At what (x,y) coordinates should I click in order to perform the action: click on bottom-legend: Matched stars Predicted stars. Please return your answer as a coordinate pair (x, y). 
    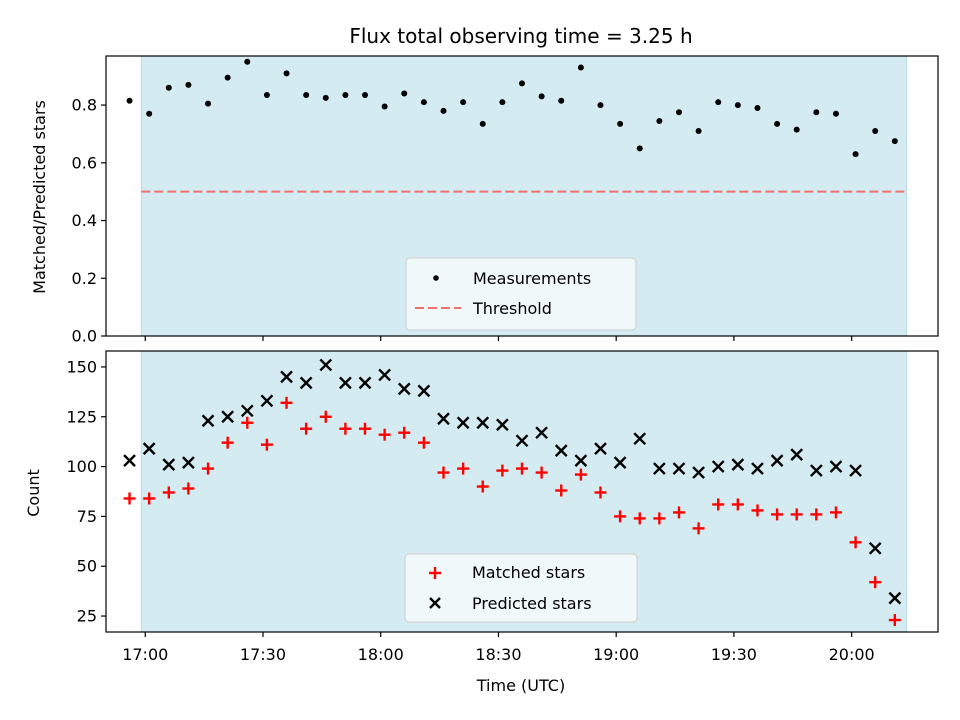
    Looking at the image, I should click on (521, 588).